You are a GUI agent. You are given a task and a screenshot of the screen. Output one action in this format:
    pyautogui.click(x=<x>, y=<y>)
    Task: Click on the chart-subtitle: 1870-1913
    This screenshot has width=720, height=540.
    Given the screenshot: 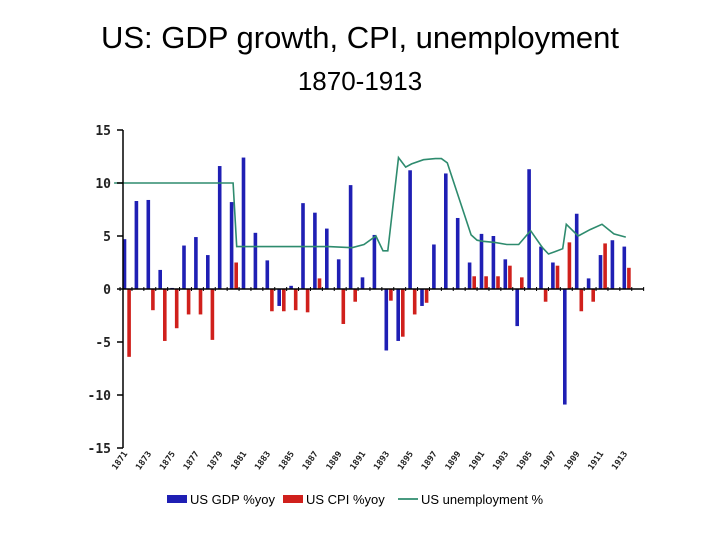 What is the action you would take?
    pyautogui.click(x=360, y=81)
    